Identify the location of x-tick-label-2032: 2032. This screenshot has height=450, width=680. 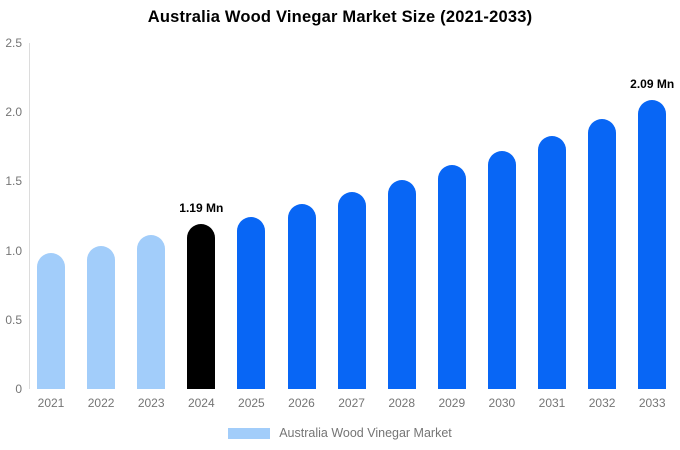
(602, 403).